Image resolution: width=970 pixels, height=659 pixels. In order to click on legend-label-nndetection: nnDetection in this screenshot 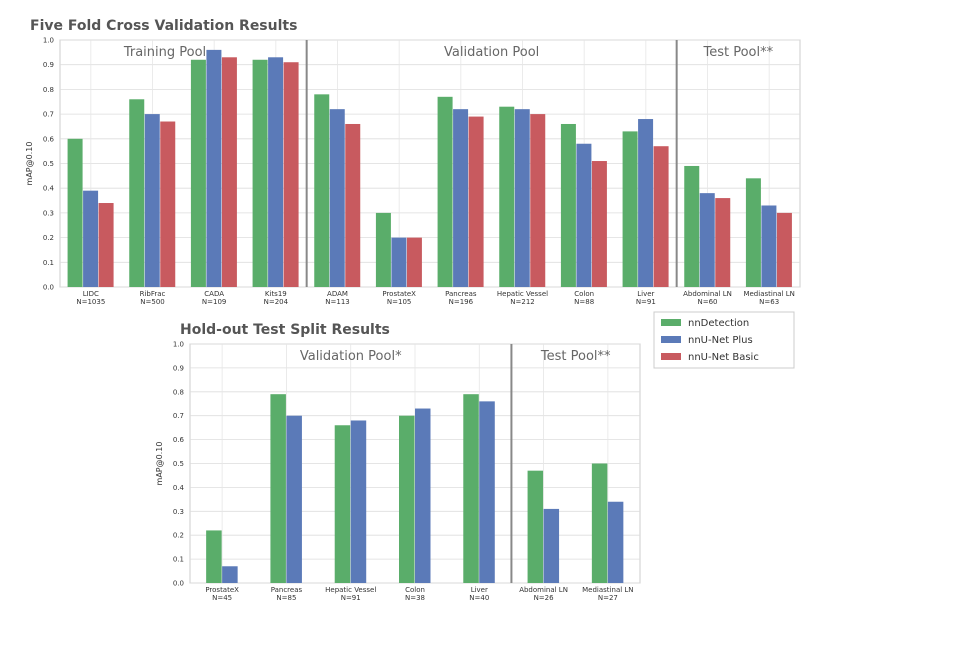, I will do `click(718, 323)`.